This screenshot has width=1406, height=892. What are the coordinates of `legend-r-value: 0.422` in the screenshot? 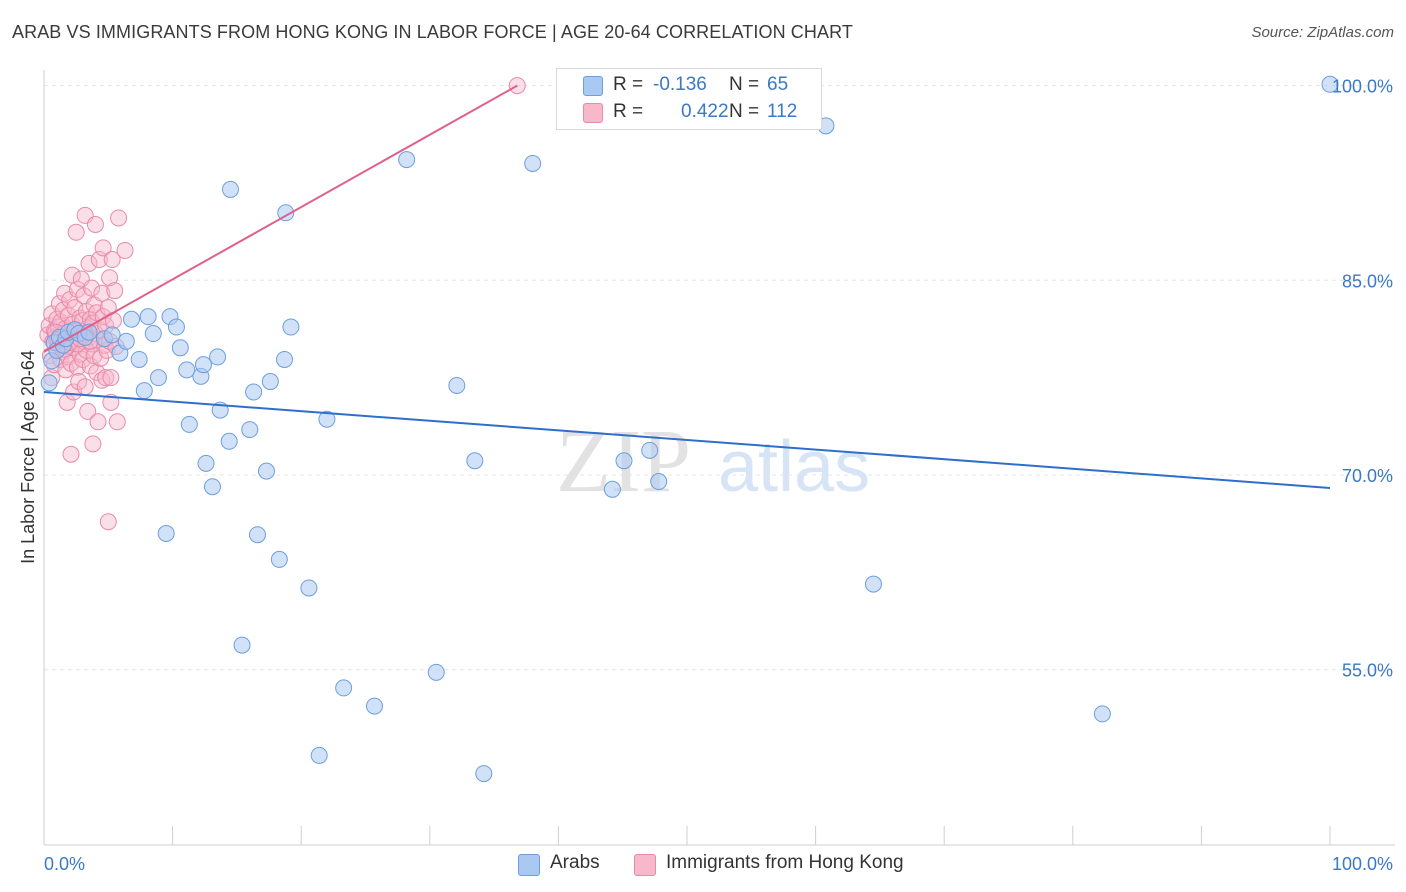 It's located at (705, 111).